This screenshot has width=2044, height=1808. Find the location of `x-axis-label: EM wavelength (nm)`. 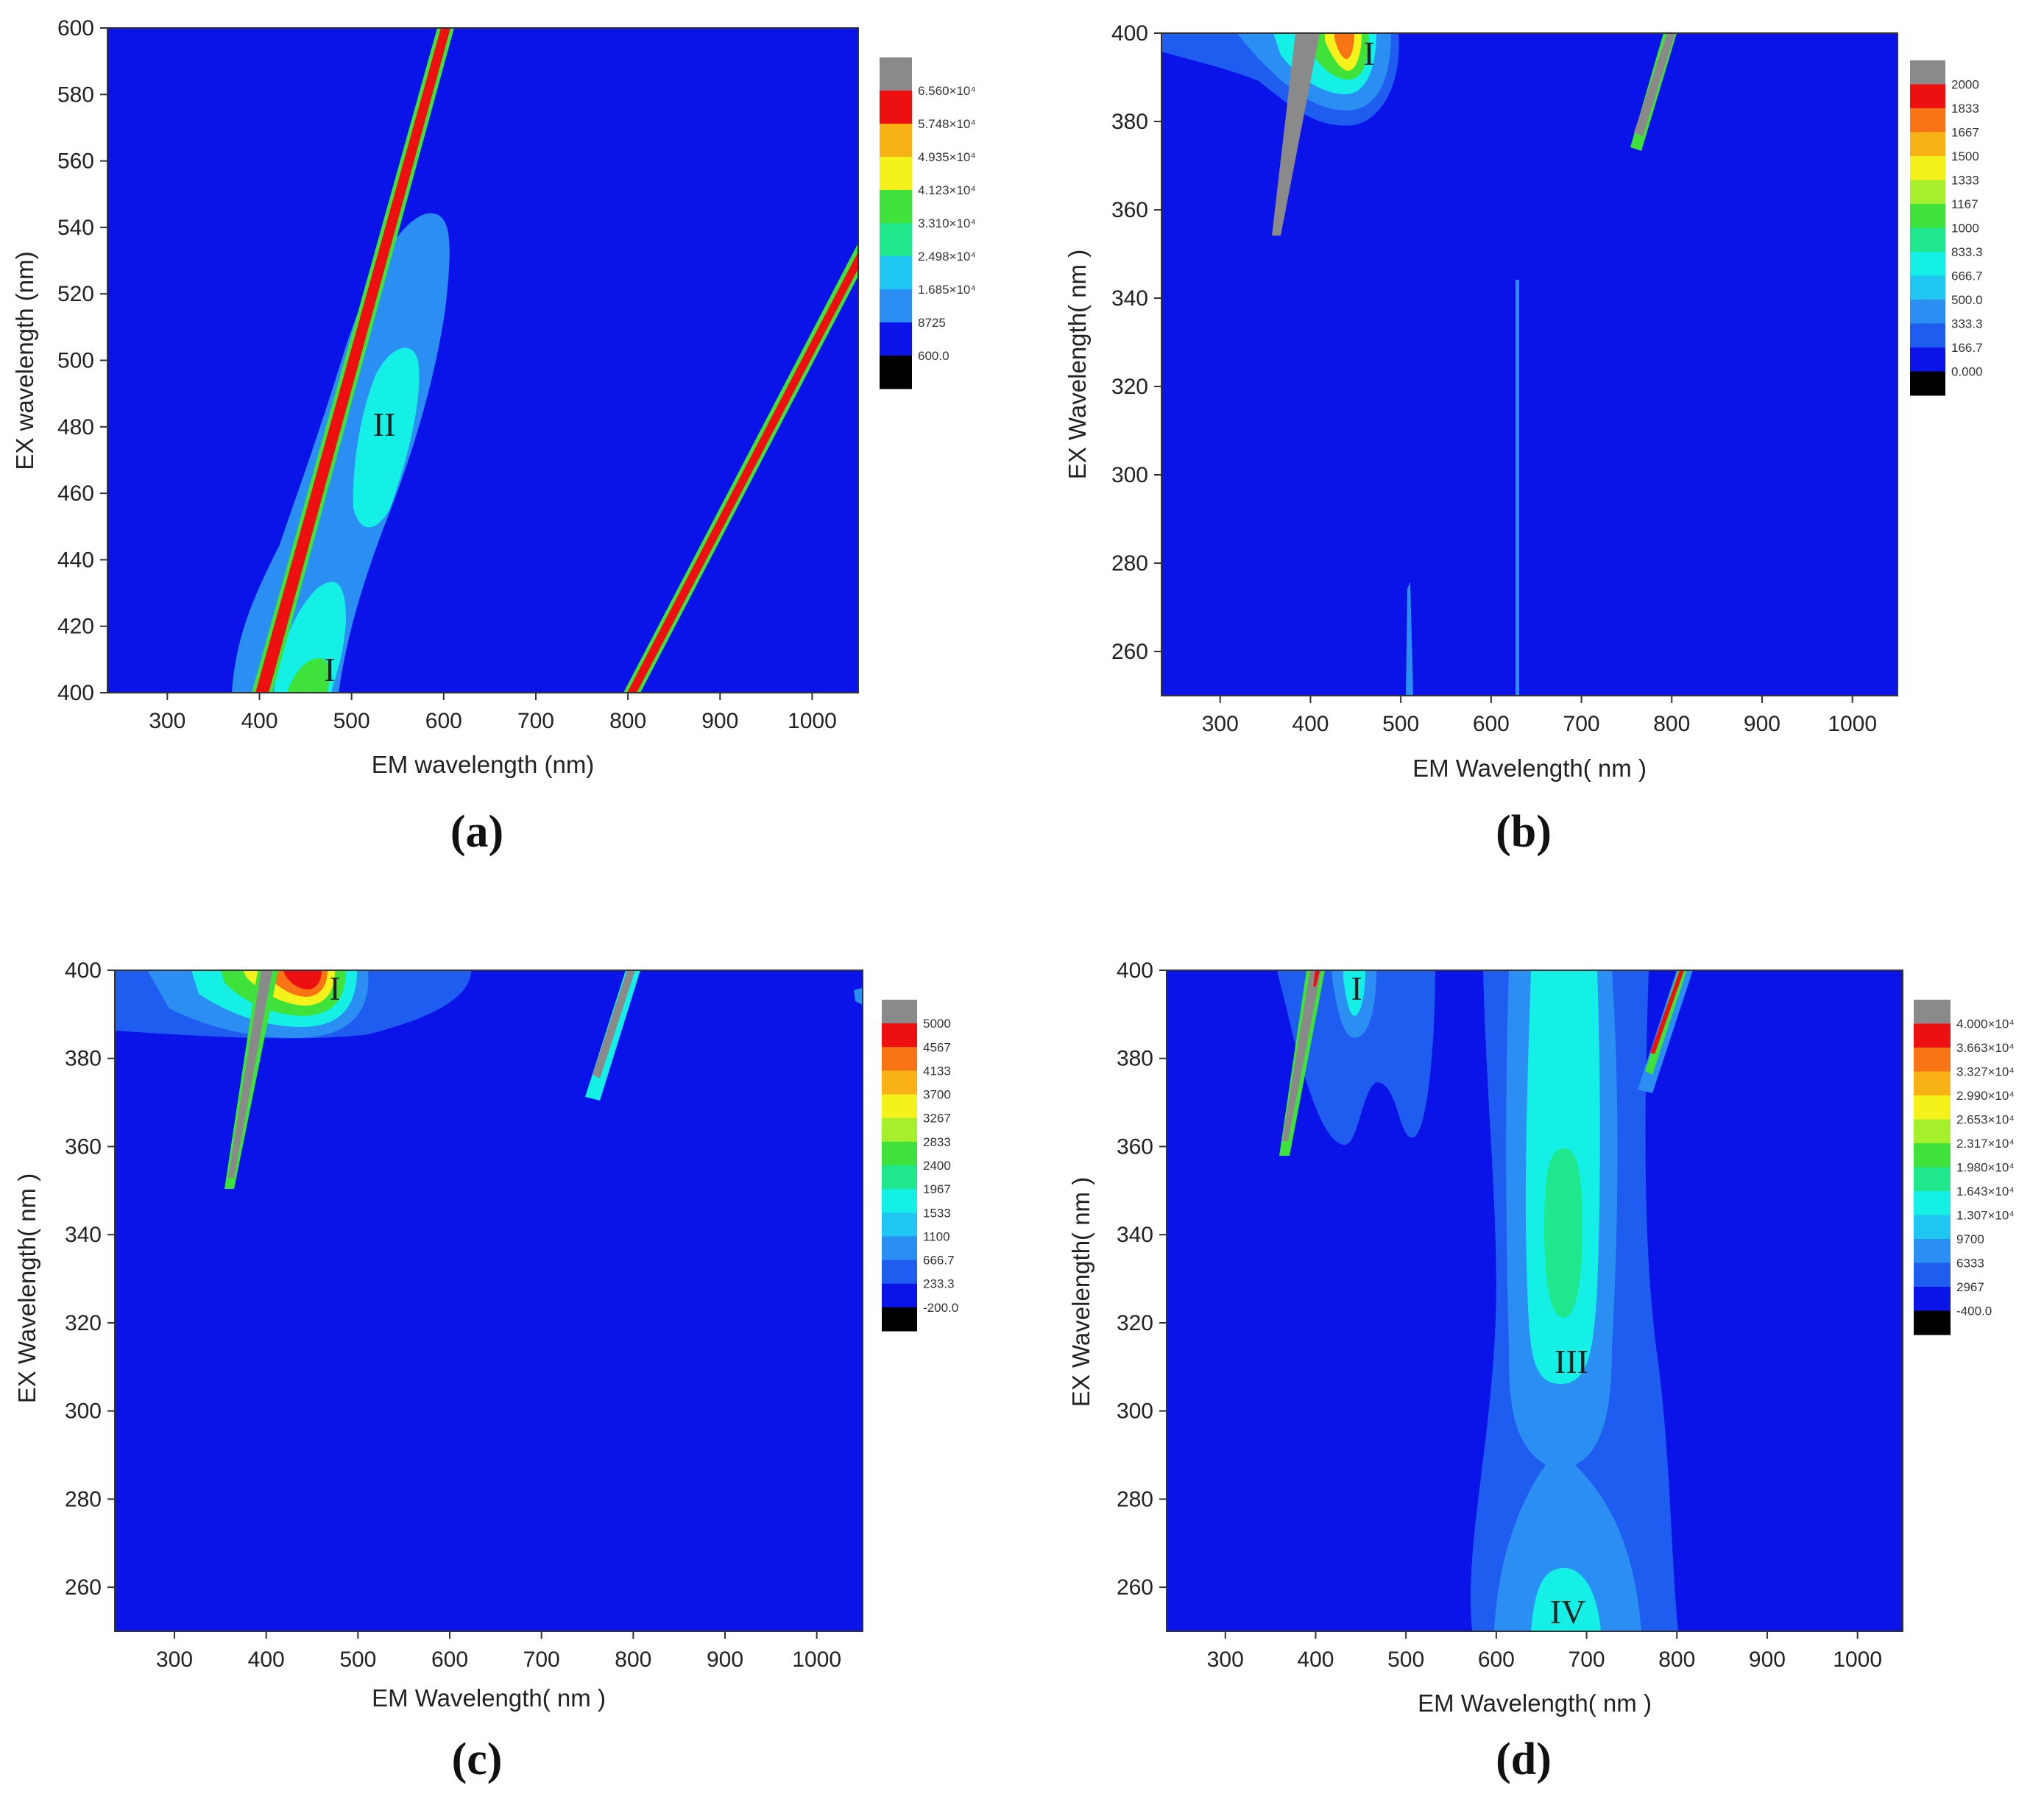

x-axis-label: EM wavelength (nm) is located at coordinates (483, 764).